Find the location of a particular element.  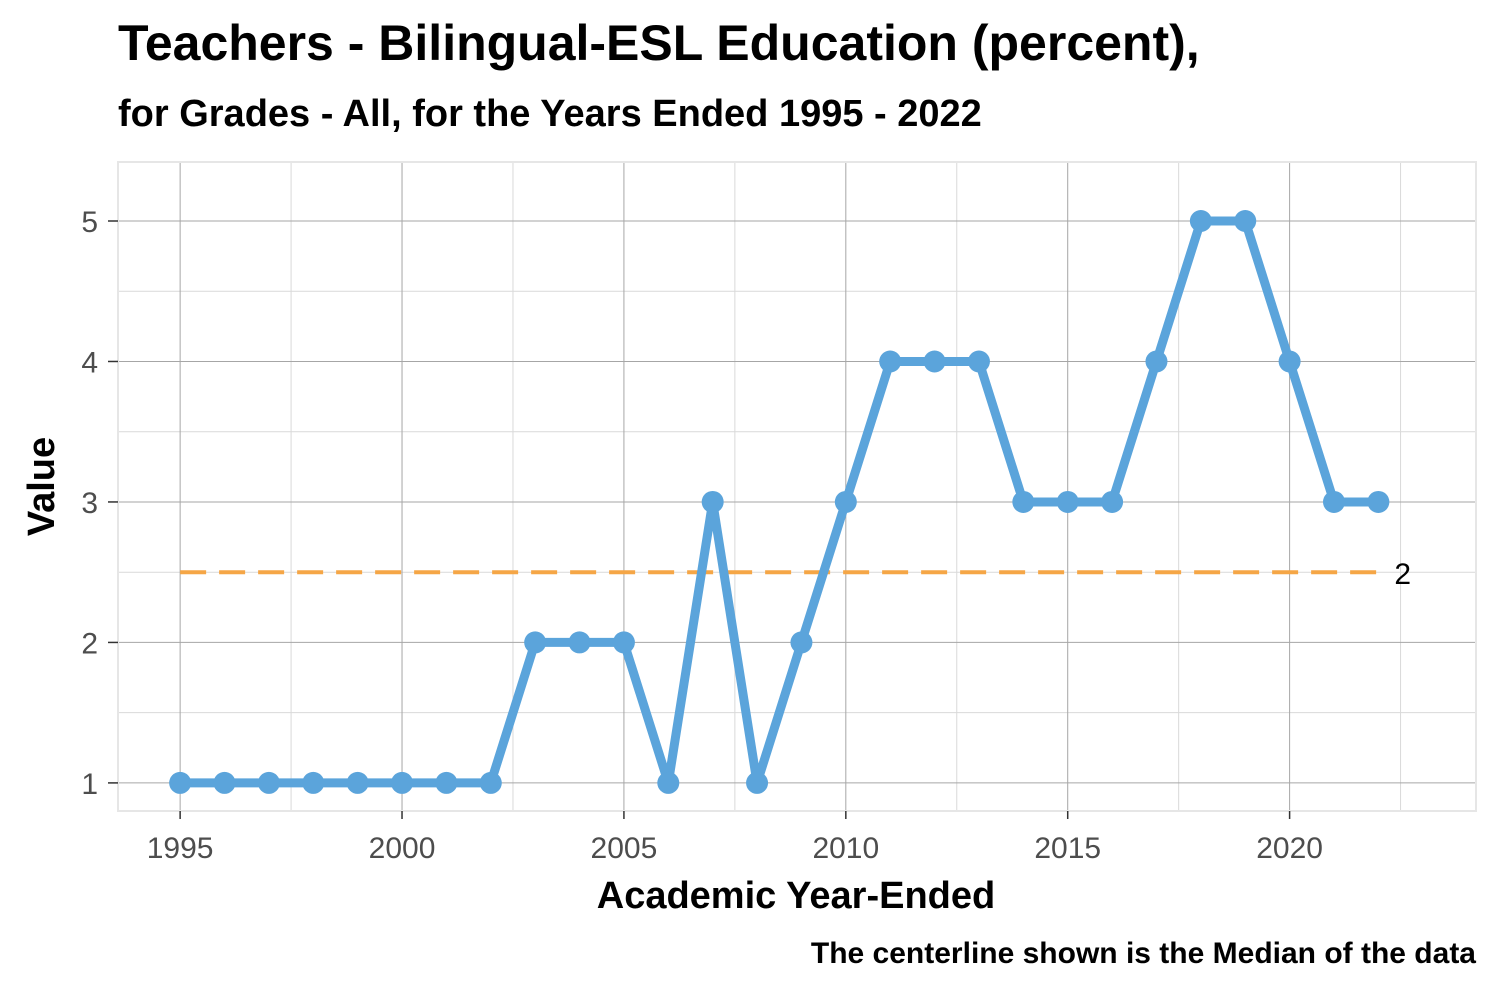

centerline-label: 2 is located at coordinates (1402, 574).